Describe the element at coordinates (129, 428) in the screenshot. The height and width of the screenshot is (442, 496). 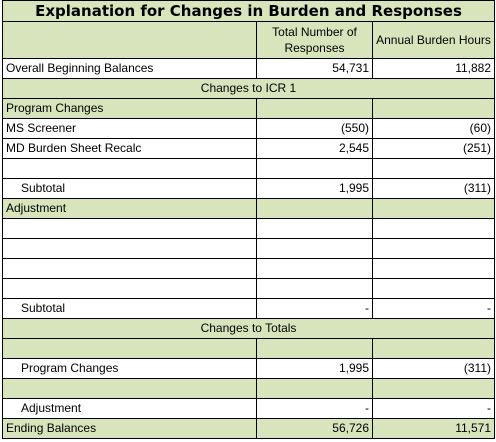
I see `label-cell: Ending Balances` at that location.